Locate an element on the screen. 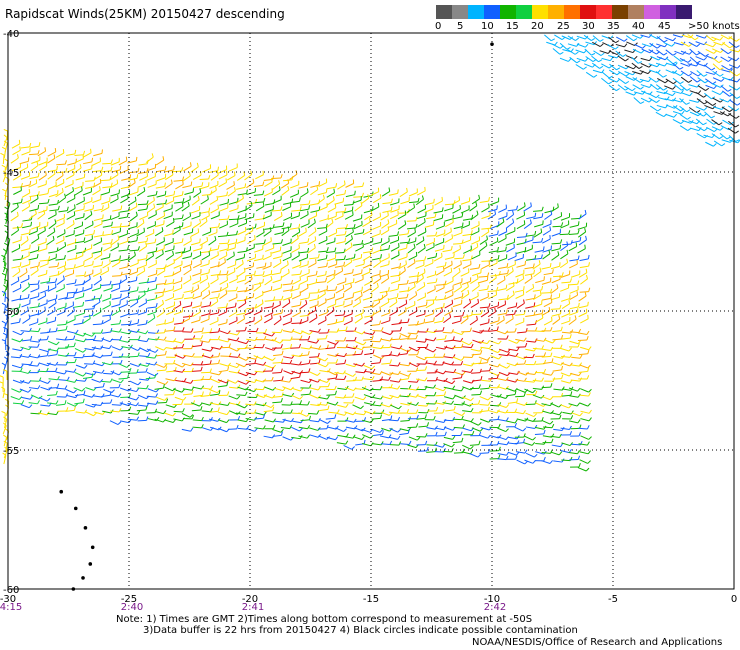 The image size is (740, 650). colorbar-label: 0 is located at coordinates (438, 26).